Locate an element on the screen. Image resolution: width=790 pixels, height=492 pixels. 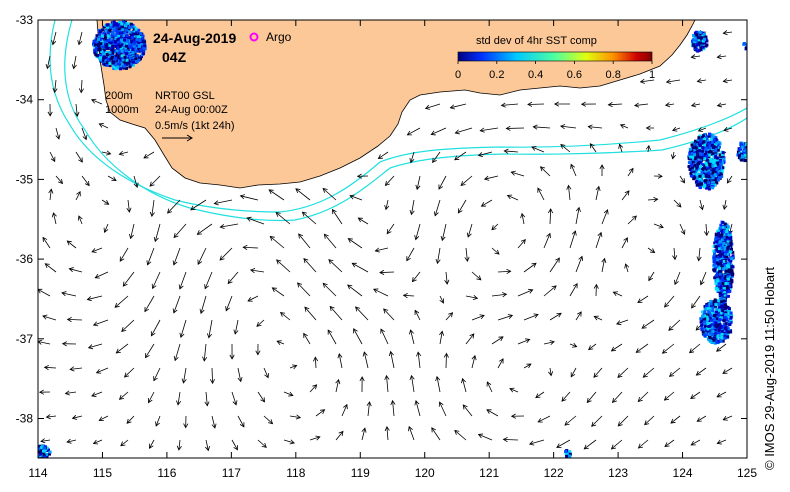
argo-marker-icon is located at coordinates (254, 37).